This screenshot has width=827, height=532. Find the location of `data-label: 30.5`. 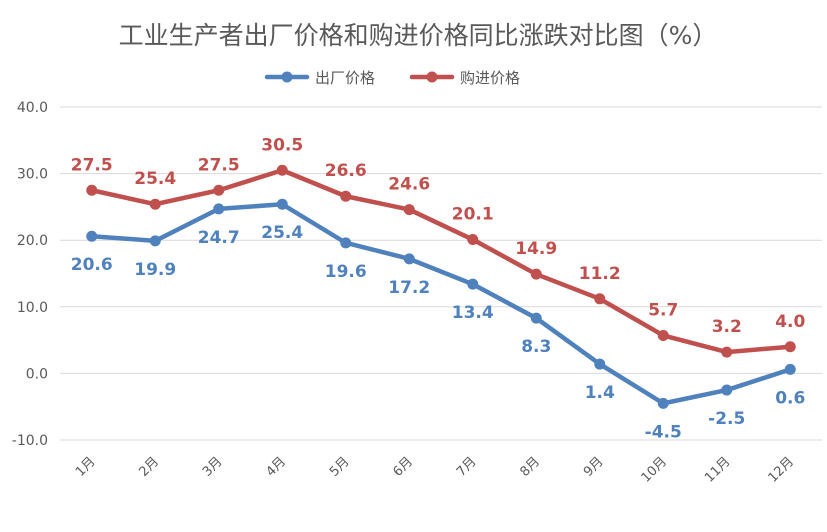

data-label: 30.5 is located at coordinates (282, 145).